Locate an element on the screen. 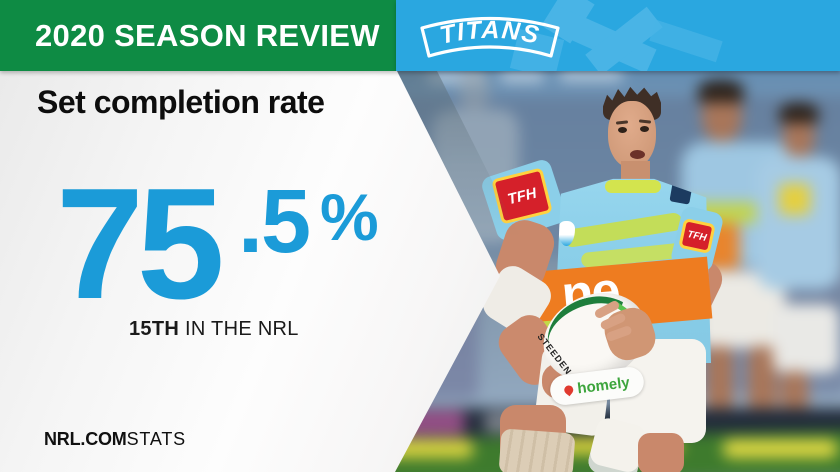  svg-text: TITANS is located at coordinates (489, 33).